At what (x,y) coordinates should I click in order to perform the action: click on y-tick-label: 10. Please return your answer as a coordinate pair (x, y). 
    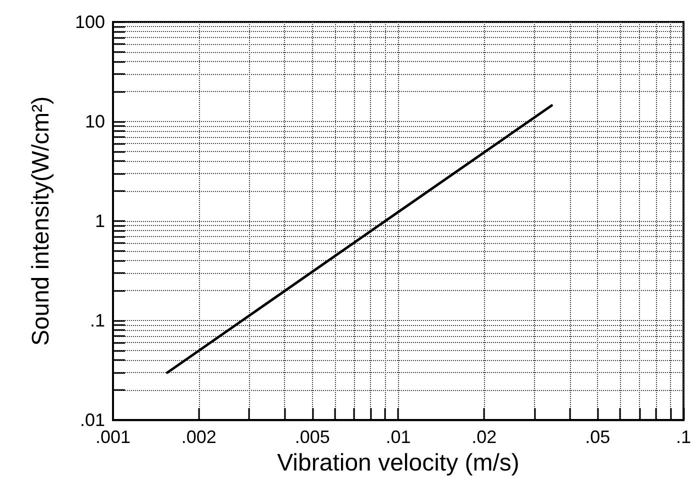
    Looking at the image, I should click on (94, 122).